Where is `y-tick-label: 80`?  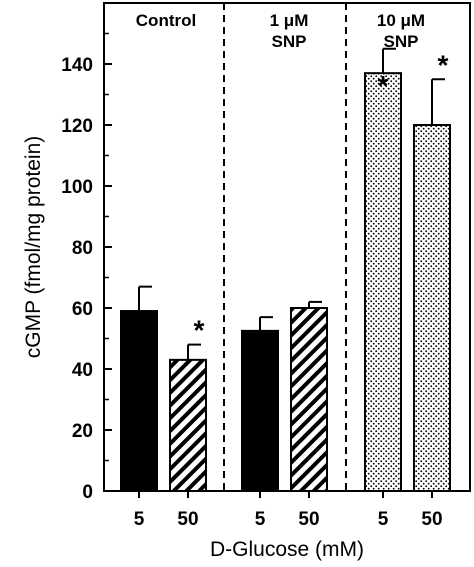 y-tick-label: 80 is located at coordinates (82, 248).